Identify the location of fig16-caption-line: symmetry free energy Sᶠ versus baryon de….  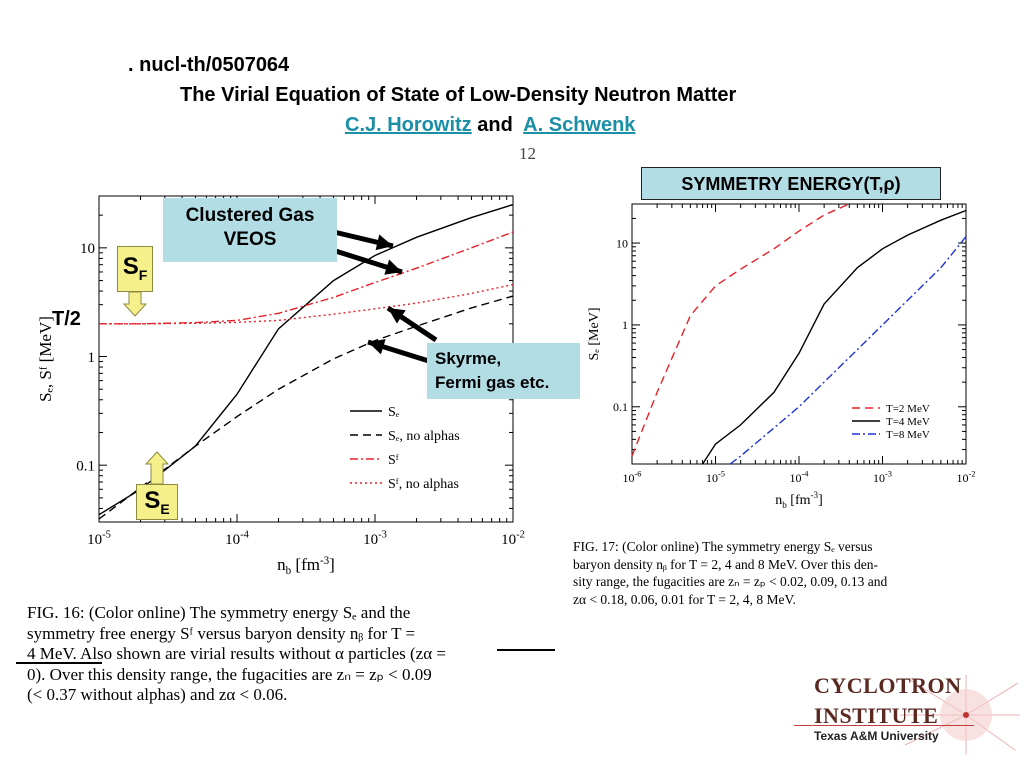
(221, 633).